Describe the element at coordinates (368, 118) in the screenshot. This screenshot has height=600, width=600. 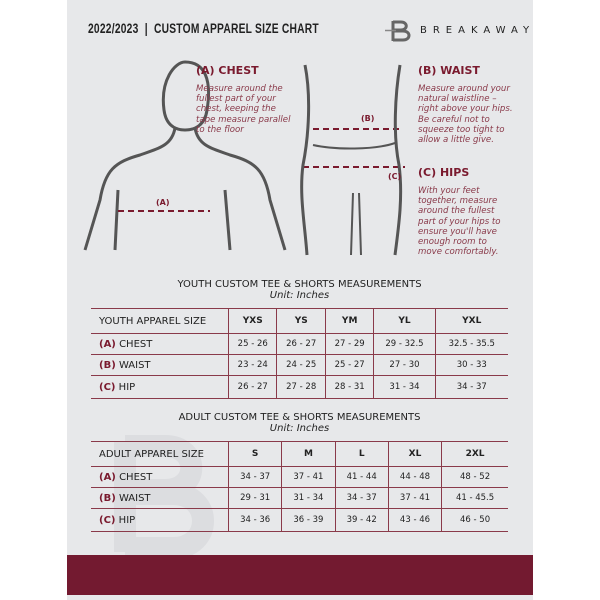
I see `waist-marker: (B)` at that location.